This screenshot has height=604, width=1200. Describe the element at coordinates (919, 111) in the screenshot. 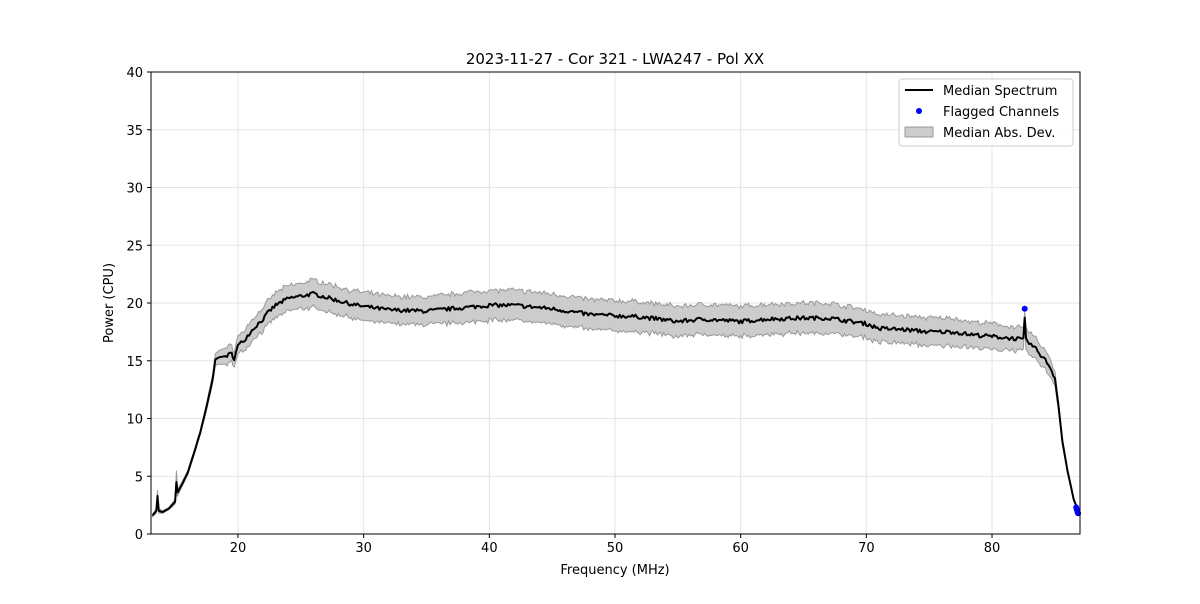

I see `legend-flagged-swatch` at that location.